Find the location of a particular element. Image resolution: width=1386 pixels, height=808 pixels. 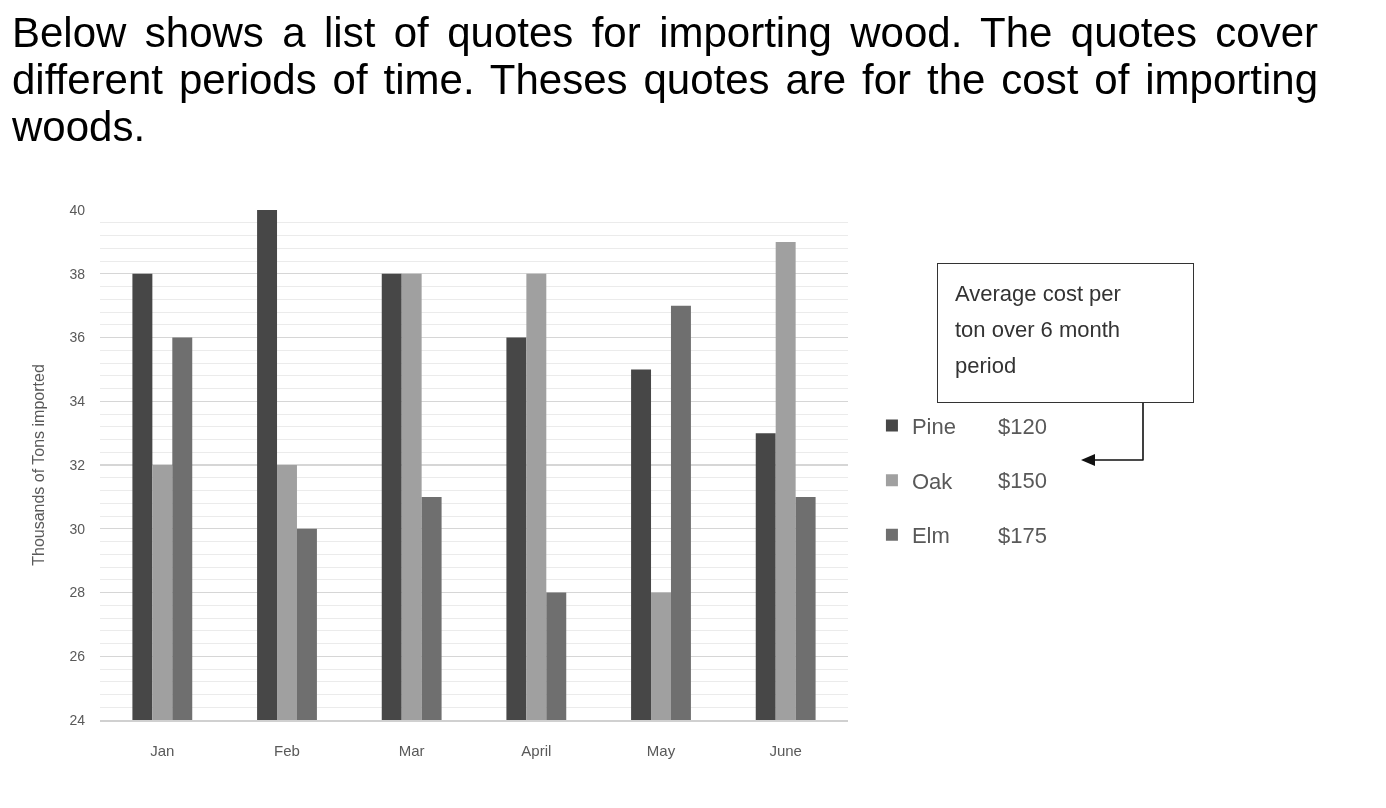

y-tick-label: 24 is located at coordinates (77, 719).